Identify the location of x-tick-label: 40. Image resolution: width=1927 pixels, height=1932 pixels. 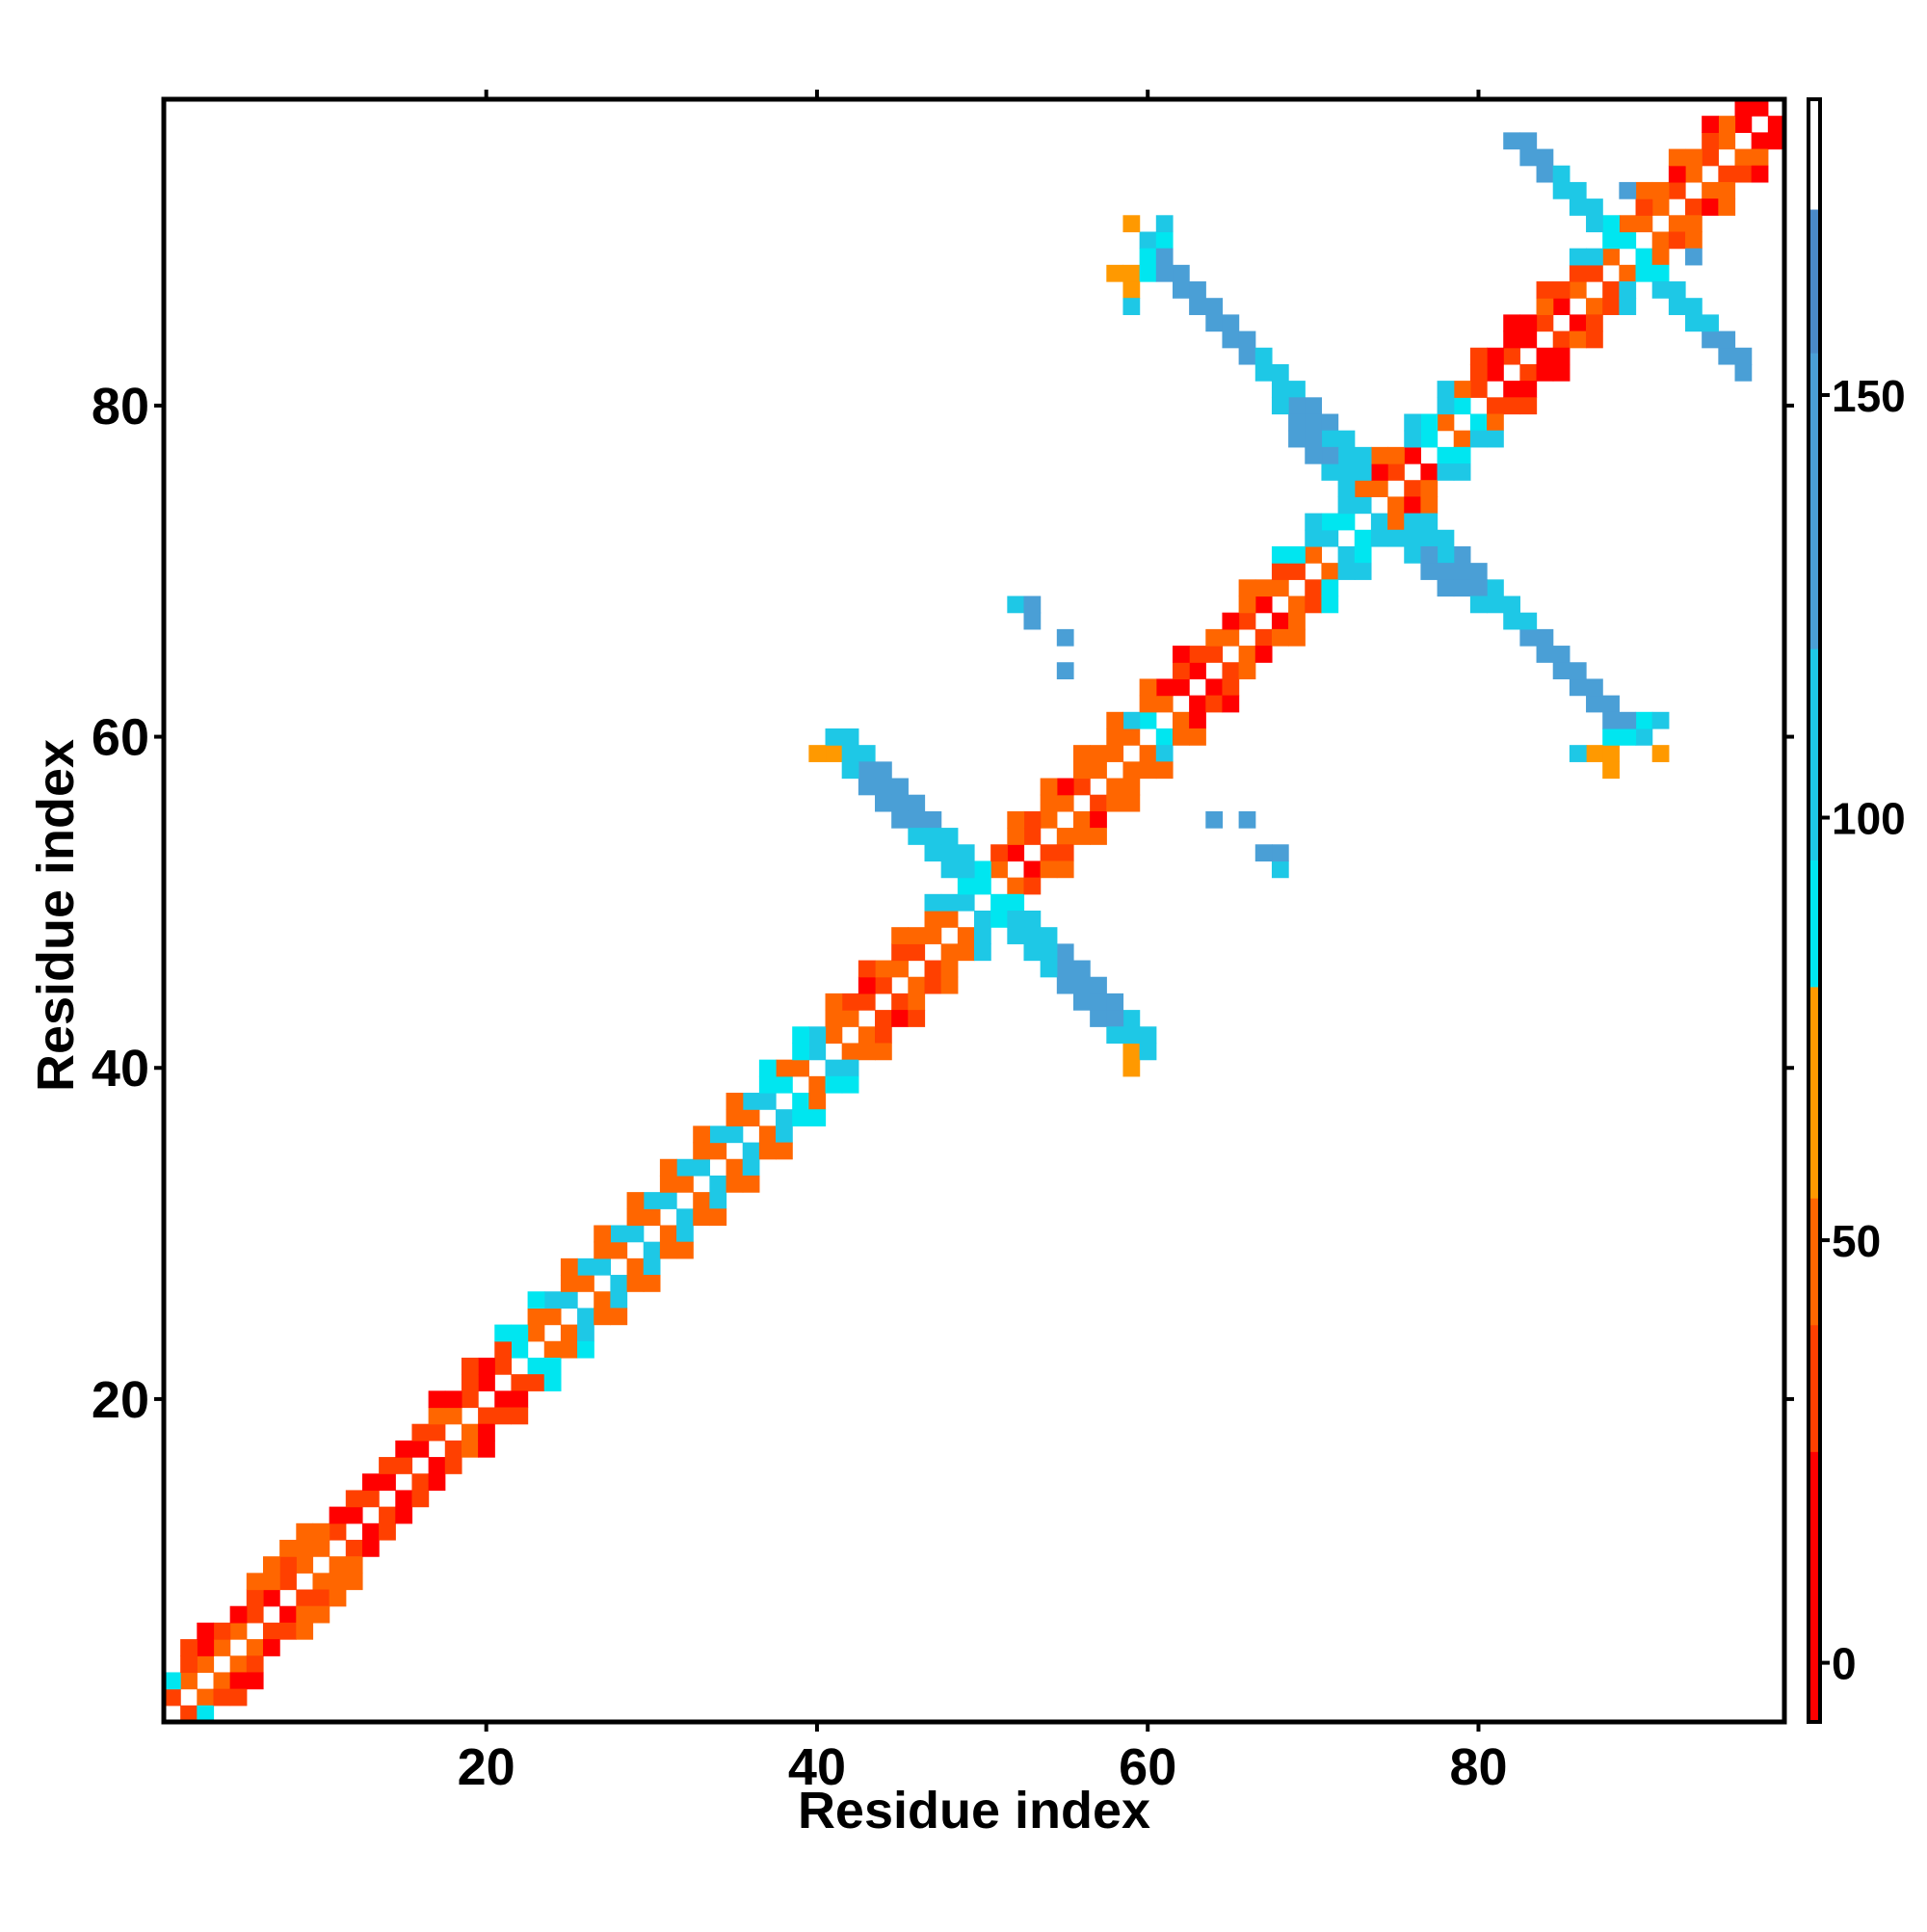
(817, 1767).